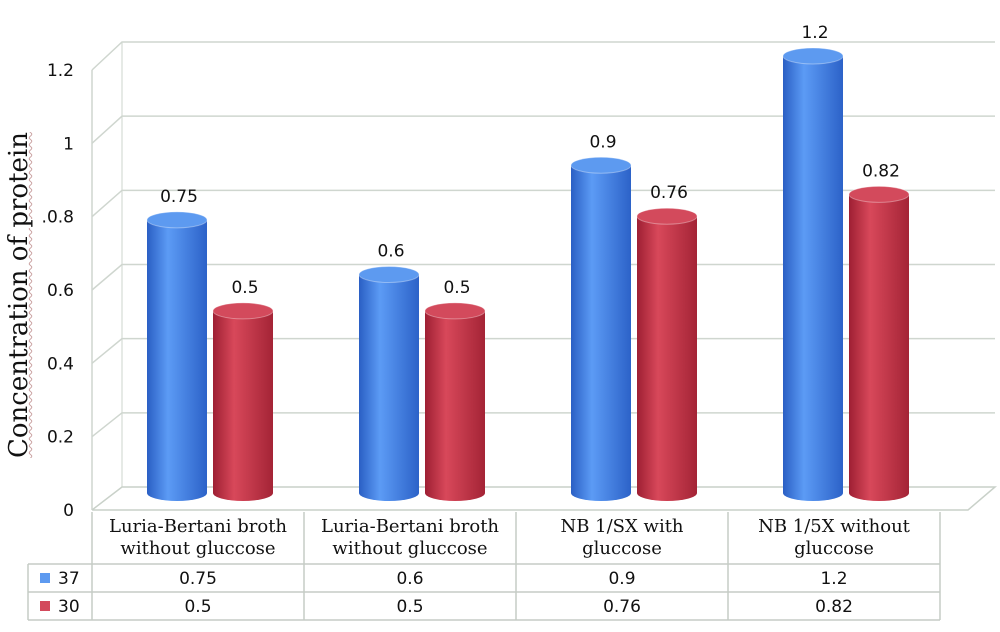 This screenshot has height=632, width=1000. I want to click on table-cell: 0.82, so click(834, 607).